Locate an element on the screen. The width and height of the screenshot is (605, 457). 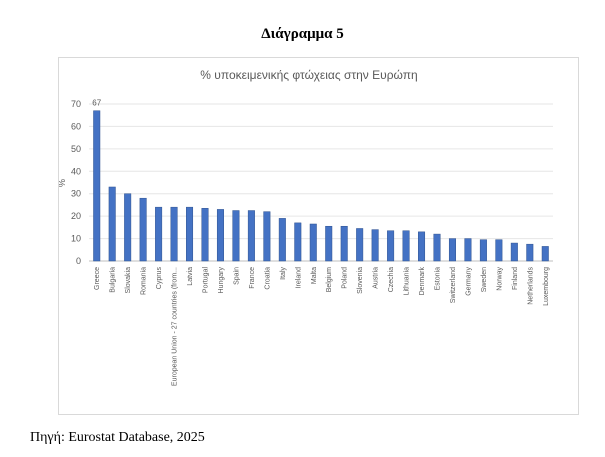
x-tick-label: Lithuania is located at coordinates (407, 281).